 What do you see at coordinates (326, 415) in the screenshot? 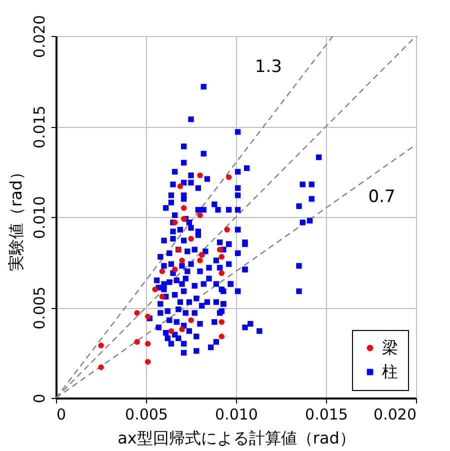
I see `x-tick-label: 0.015` at bounding box center [326, 415].